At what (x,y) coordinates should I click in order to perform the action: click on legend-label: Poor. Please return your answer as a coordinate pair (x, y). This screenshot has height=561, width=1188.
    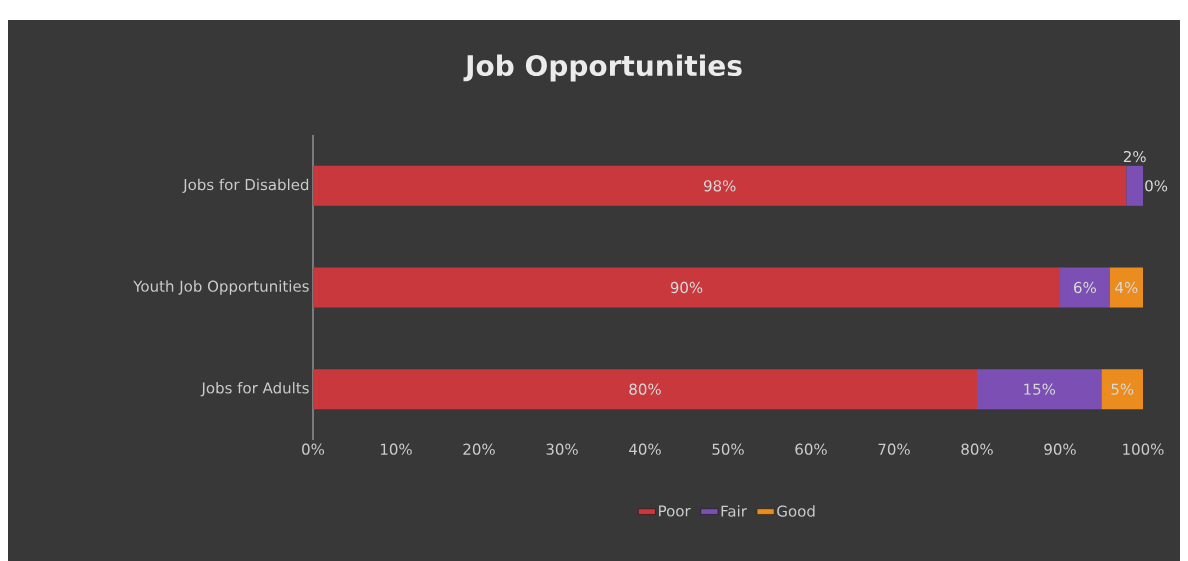
    Looking at the image, I should click on (675, 511).